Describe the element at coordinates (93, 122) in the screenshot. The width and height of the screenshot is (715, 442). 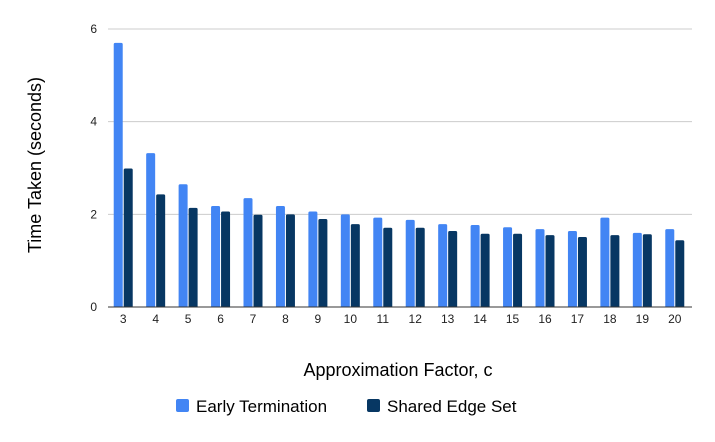
I see `y-tick-label: 4` at that location.